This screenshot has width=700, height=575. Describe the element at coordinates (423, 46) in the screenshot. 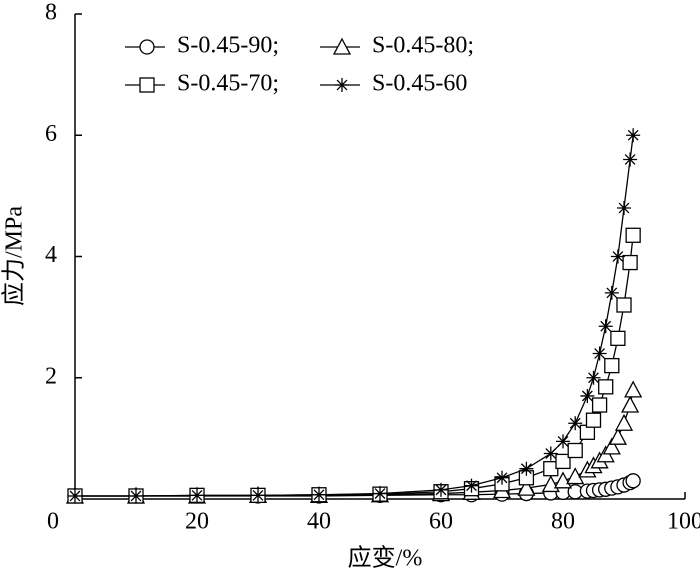

I see `legend-label: S-0.45-80;` at that location.